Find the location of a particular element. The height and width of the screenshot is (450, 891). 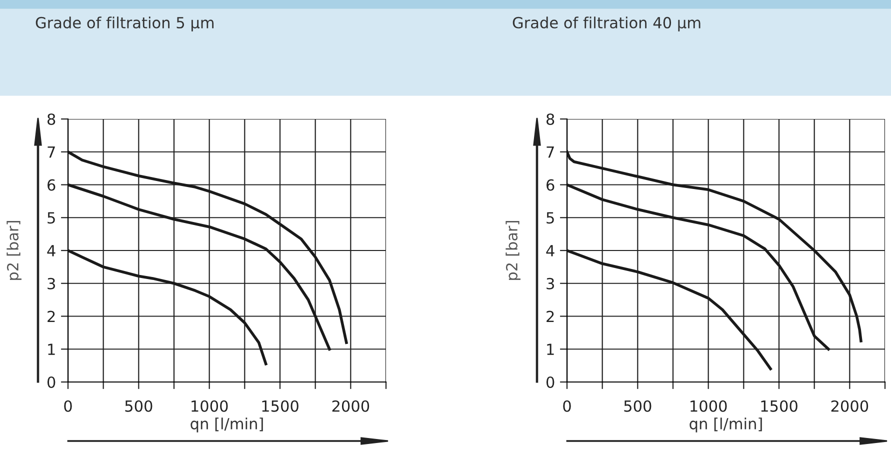

chart-title: Grade of filtration 40 µm is located at coordinates (606, 24).